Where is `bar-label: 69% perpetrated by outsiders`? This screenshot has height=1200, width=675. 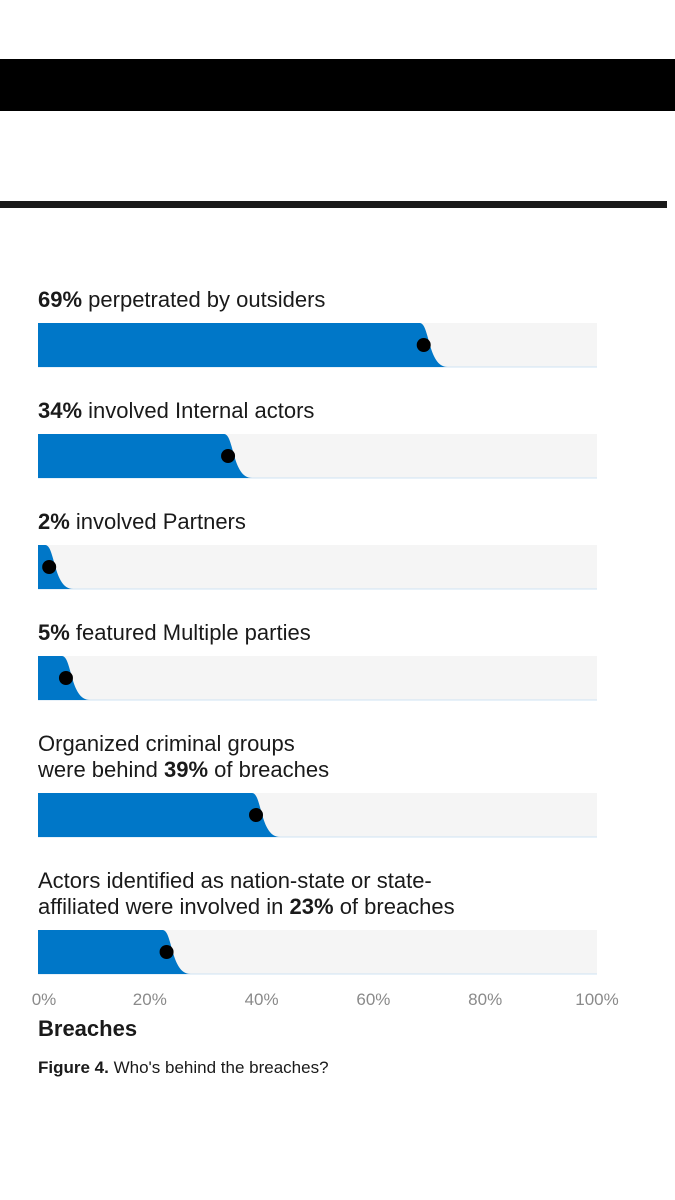
bar-label: 69% perpetrated by outsiders is located at coordinates (338, 300).